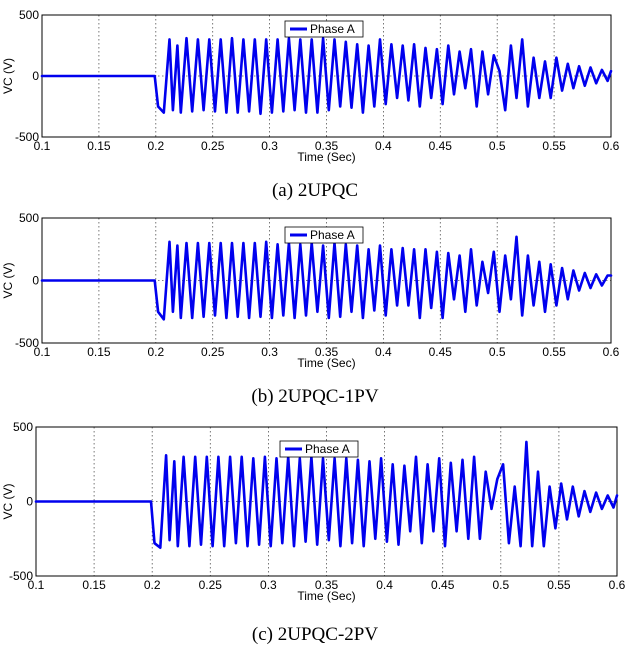 The height and width of the screenshot is (655, 631). Describe the element at coordinates (315, 634) in the screenshot. I see `figure-caption: (c) 2UPQC-2PV` at that location.